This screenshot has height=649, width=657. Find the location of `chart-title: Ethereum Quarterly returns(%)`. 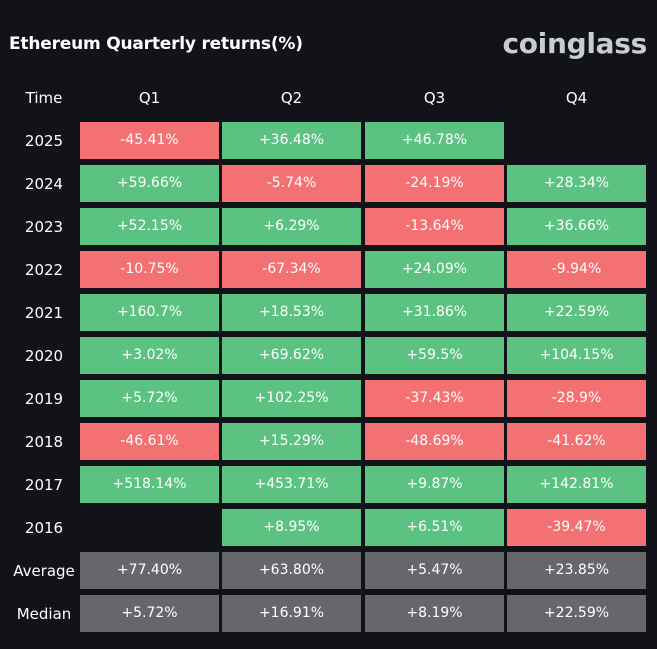

chart-title: Ethereum Quarterly returns(%) is located at coordinates (156, 44).